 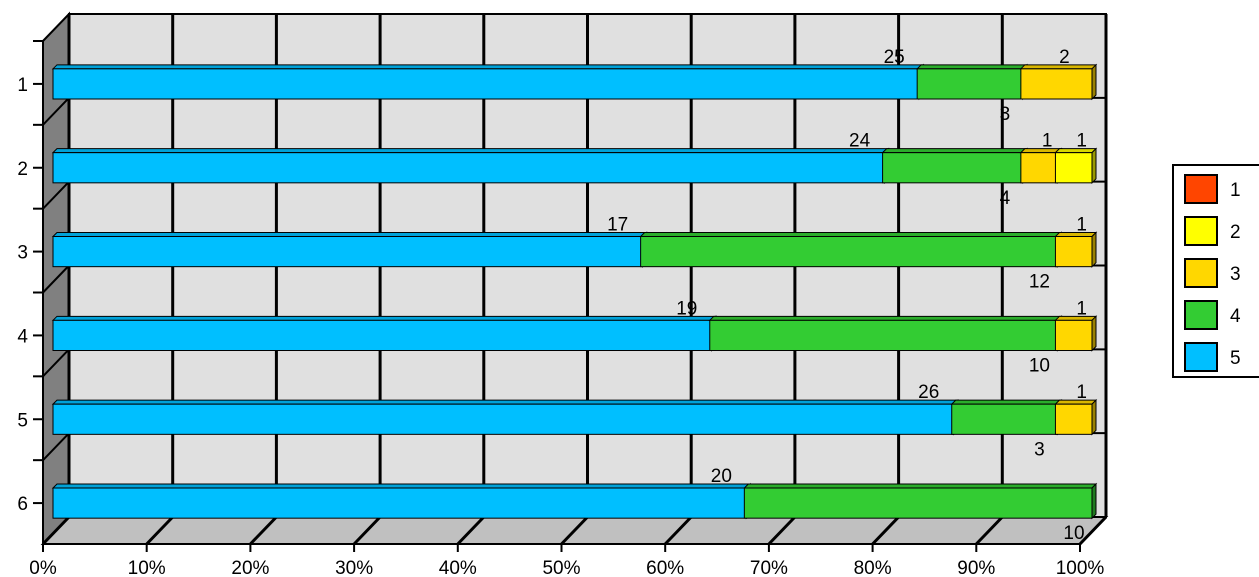 What do you see at coordinates (561, 567) in the screenshot?
I see `x-tick-label: 50%` at bounding box center [561, 567].